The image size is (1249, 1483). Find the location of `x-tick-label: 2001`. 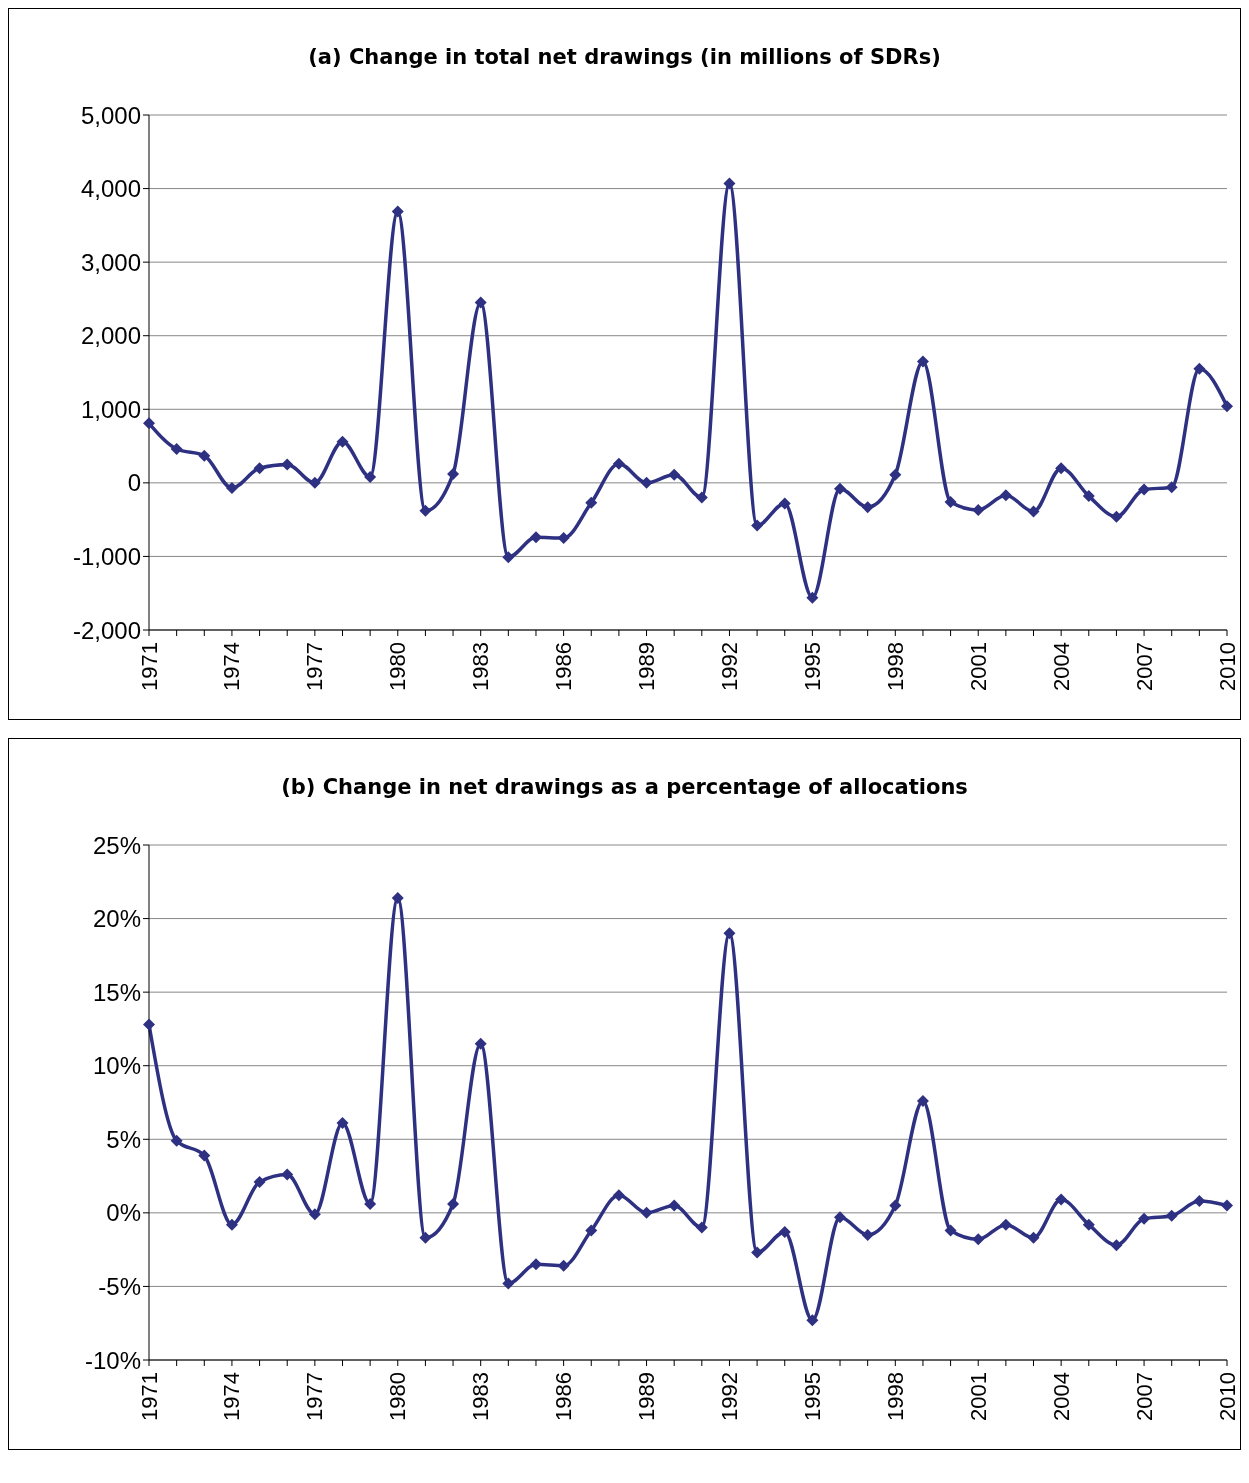

x-tick-label: 2001 is located at coordinates (978, 666).